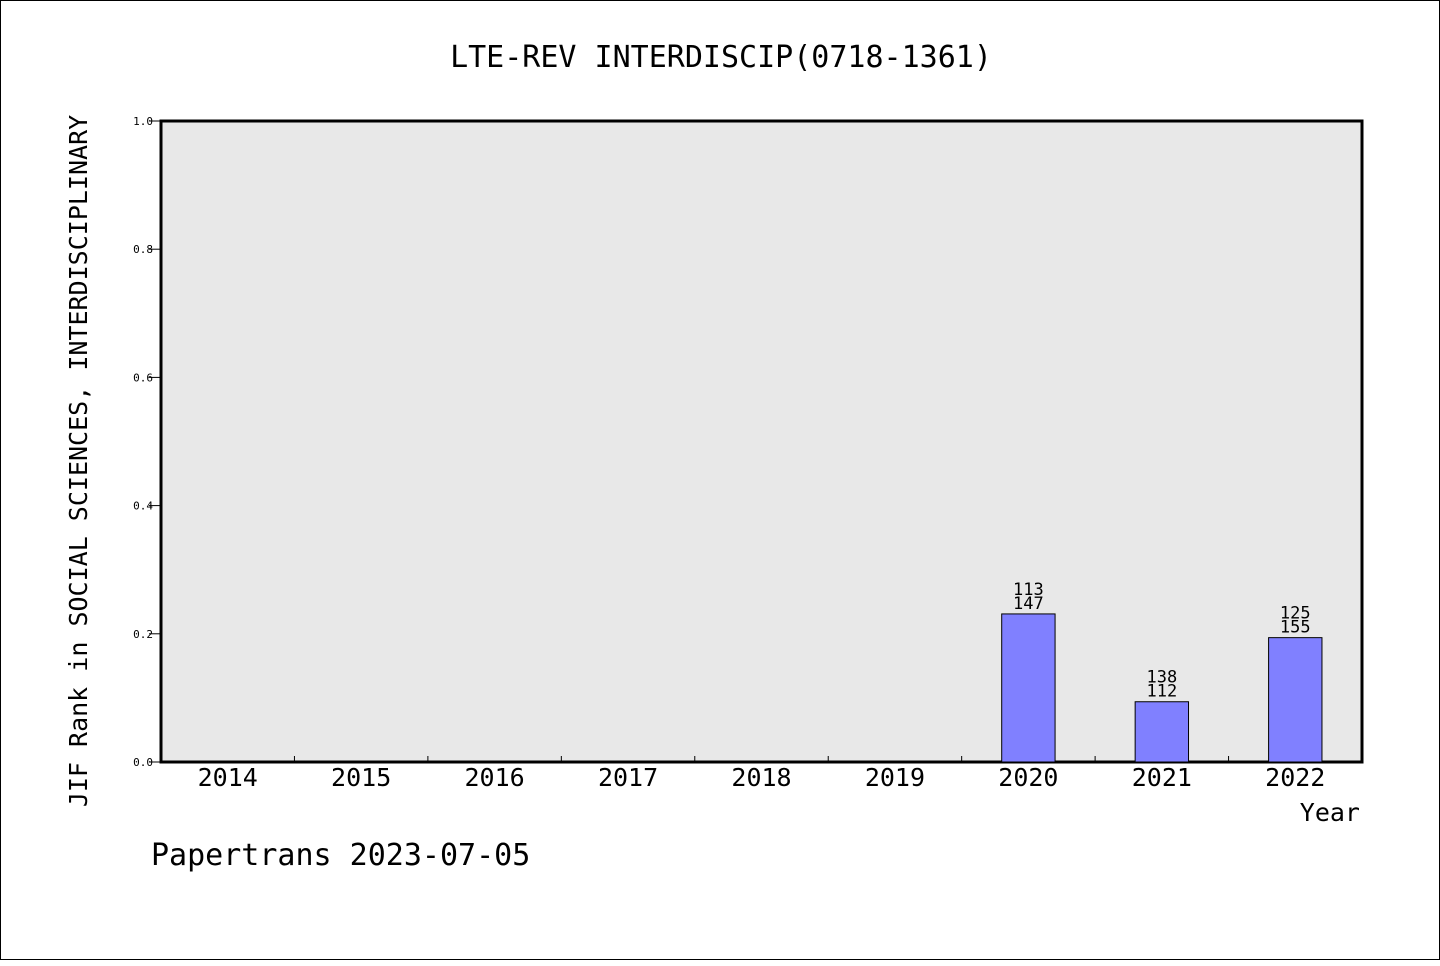 This screenshot has height=966, width=1440. What do you see at coordinates (1295, 777) in the screenshot?
I see `x-tick-label: 2022` at bounding box center [1295, 777].